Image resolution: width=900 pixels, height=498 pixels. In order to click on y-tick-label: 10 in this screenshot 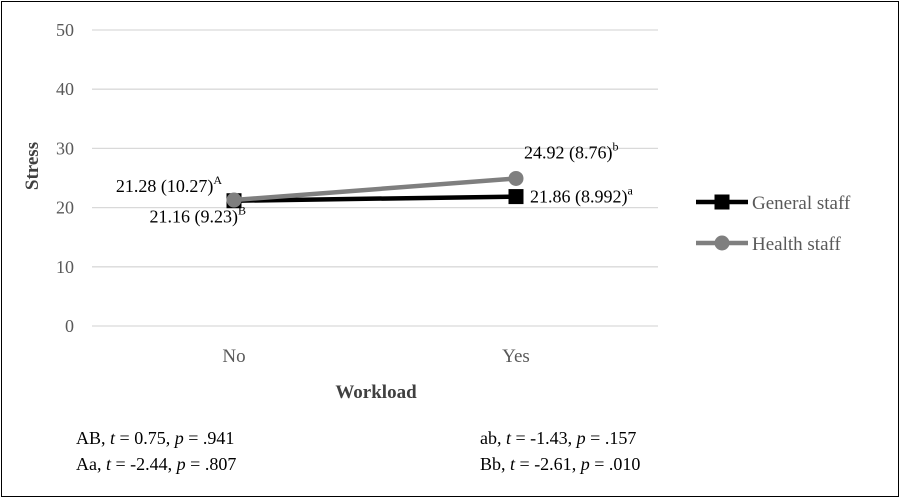, I will do `click(65, 267)`.